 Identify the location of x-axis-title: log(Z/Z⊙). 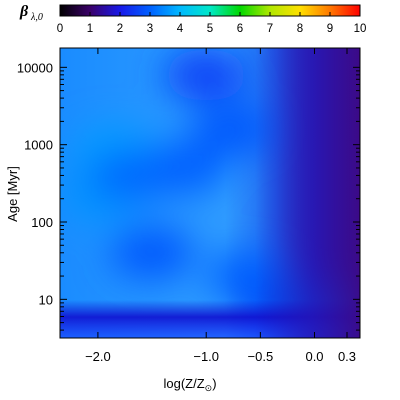
(189, 384).